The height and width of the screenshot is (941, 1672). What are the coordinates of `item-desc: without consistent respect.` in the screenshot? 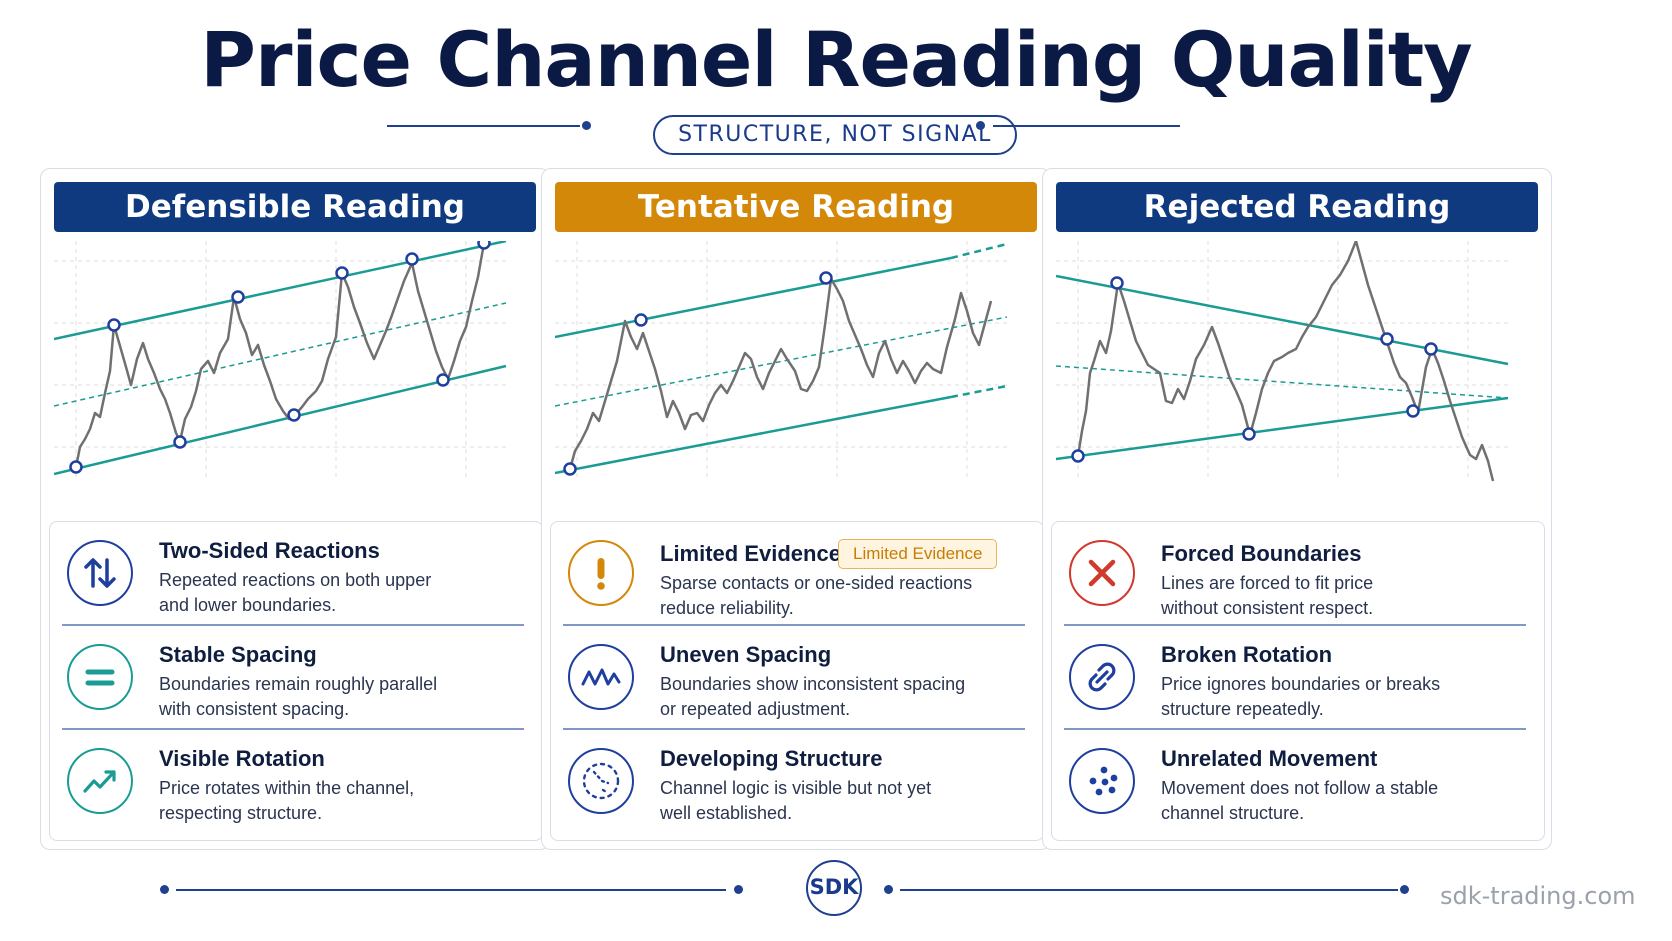 It's located at (1267, 608).